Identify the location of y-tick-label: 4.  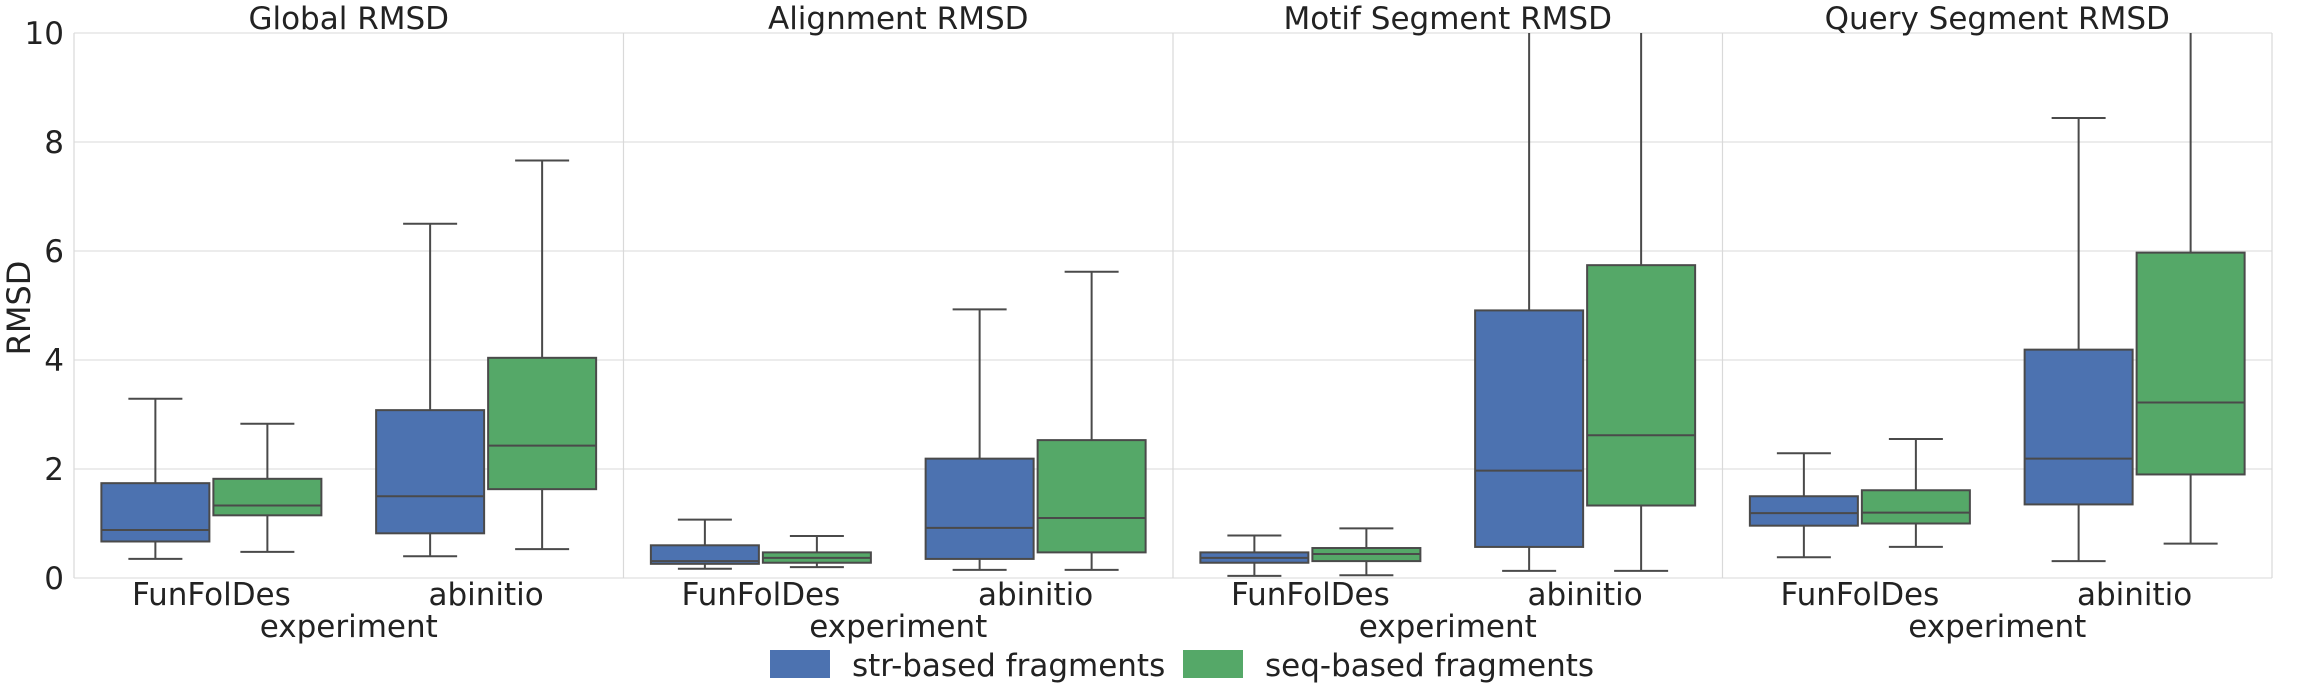
(54, 361).